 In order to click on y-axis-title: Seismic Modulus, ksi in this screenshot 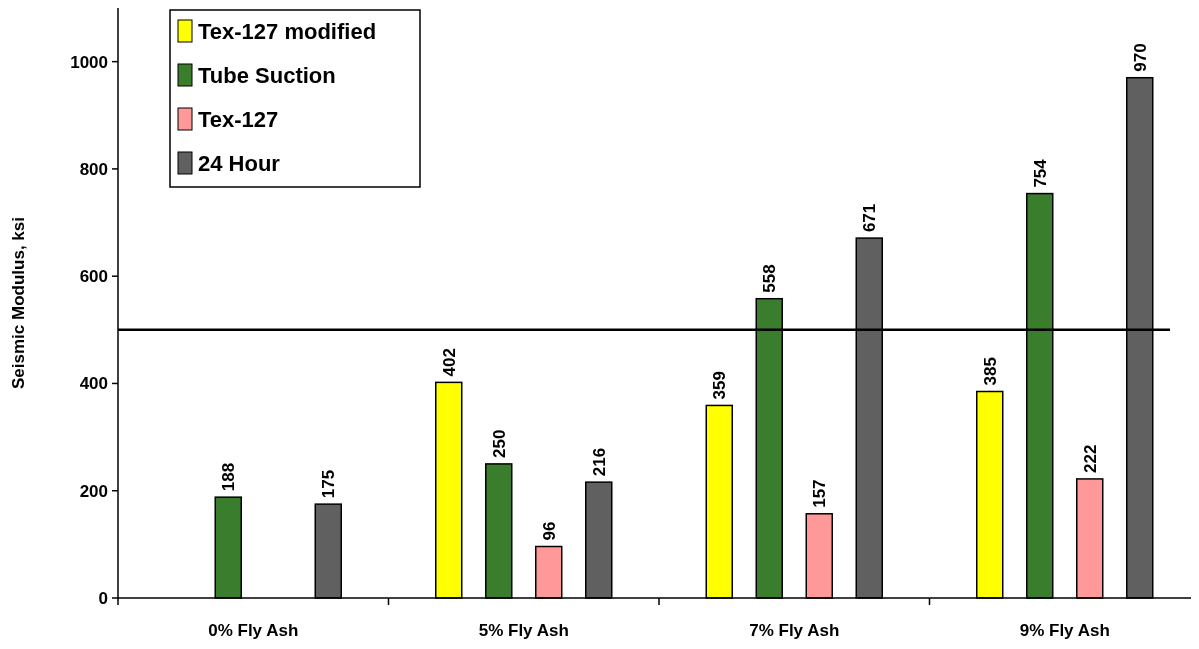, I will do `click(18, 303)`.